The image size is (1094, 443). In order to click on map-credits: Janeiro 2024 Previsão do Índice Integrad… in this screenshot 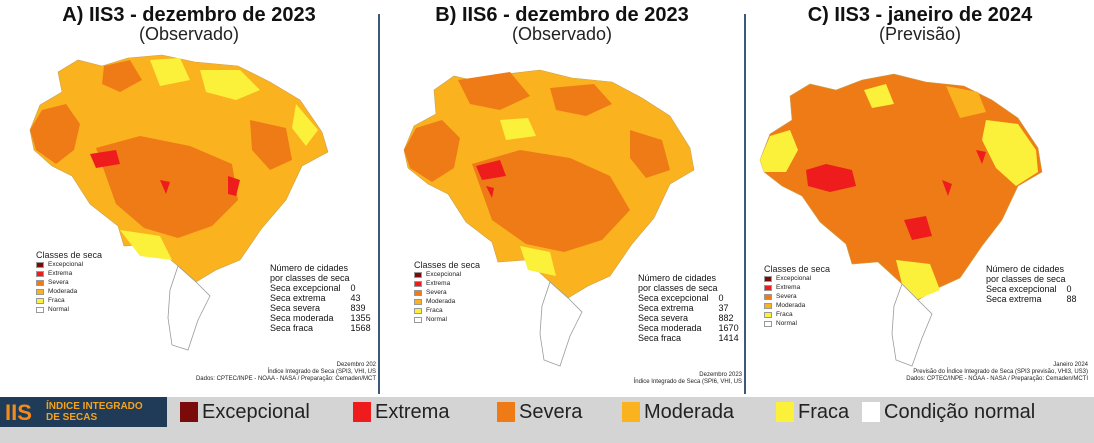, I will do `click(997, 372)`.